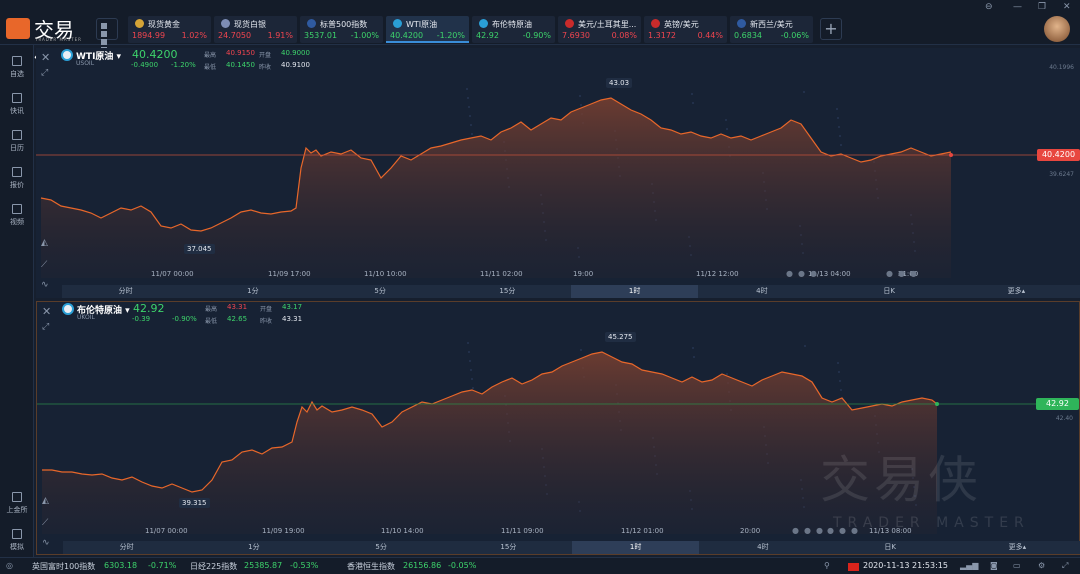 This screenshot has height=574, width=1080. What do you see at coordinates (17, 71) in the screenshot?
I see `sidebar-item-watchlist: 自选` at bounding box center [17, 71].